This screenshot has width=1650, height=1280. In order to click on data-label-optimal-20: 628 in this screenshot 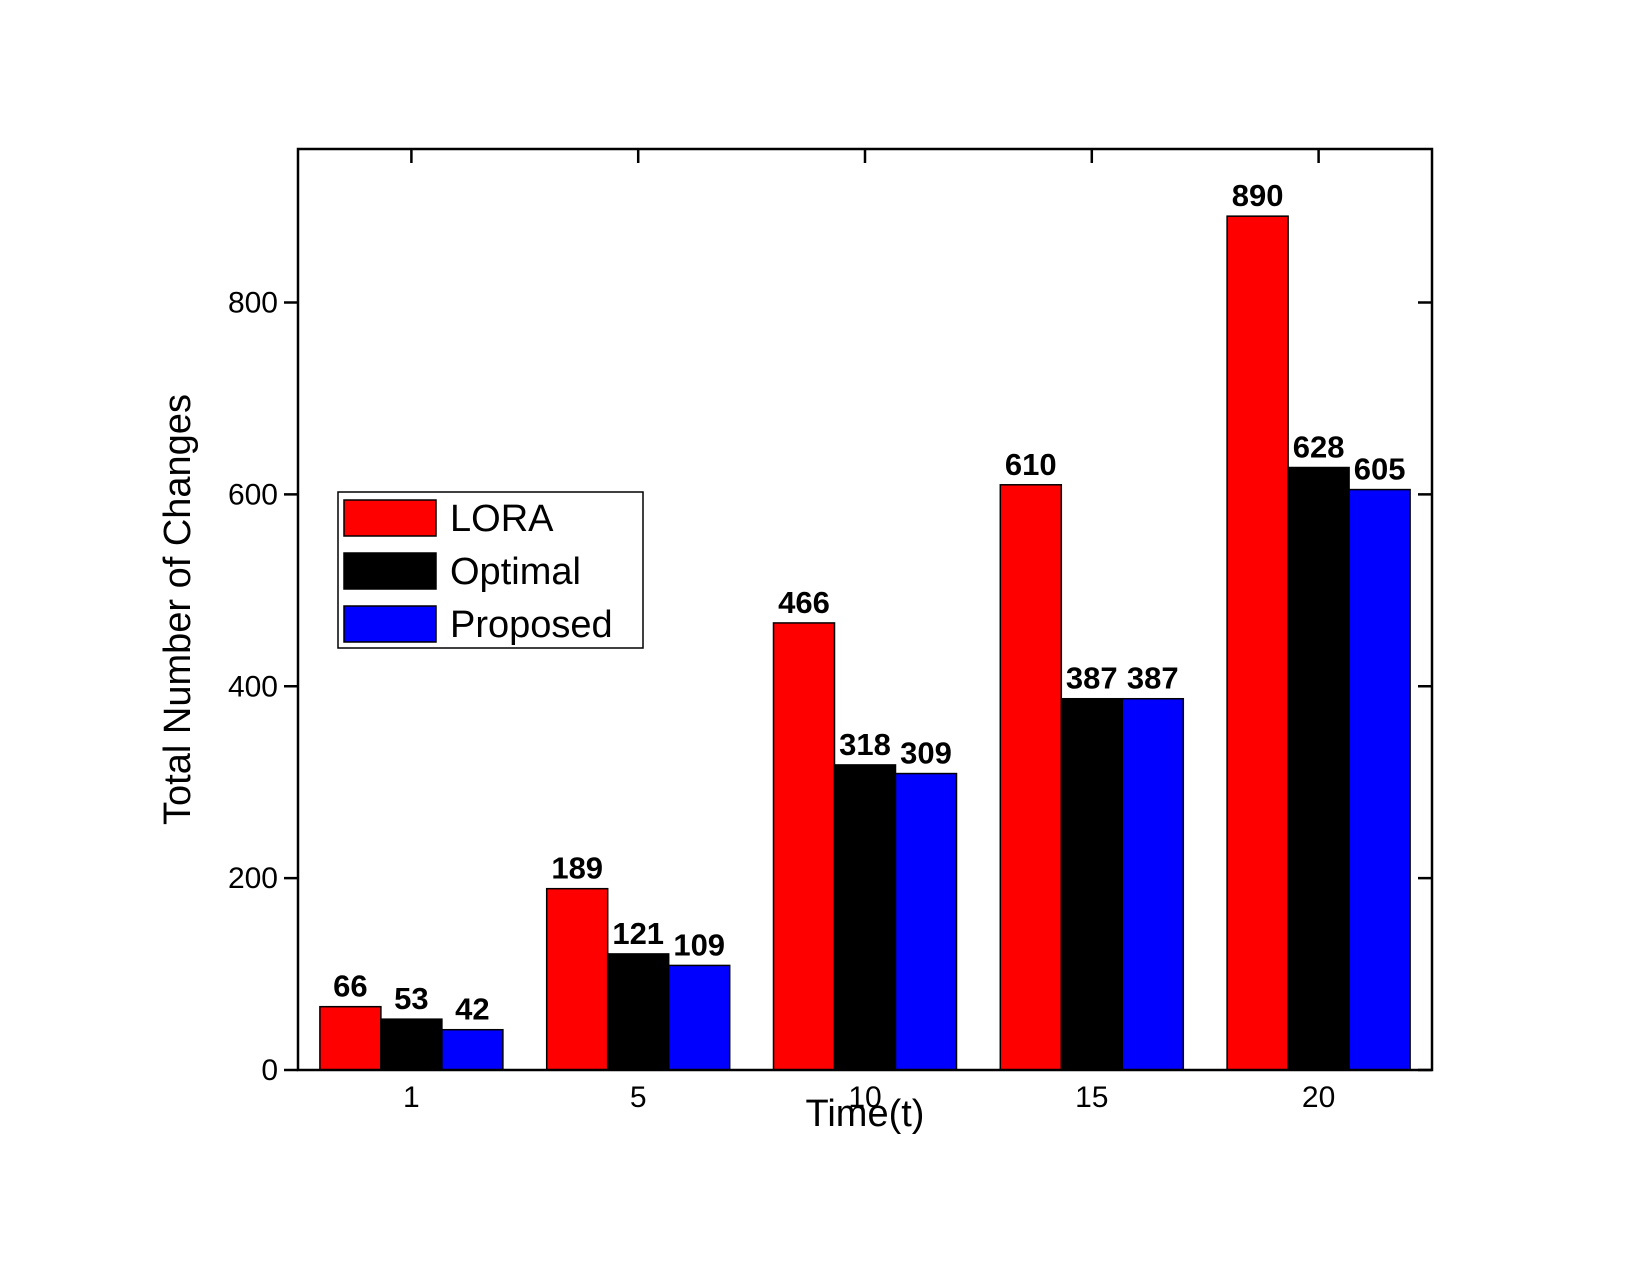, I will do `click(1319, 447)`.